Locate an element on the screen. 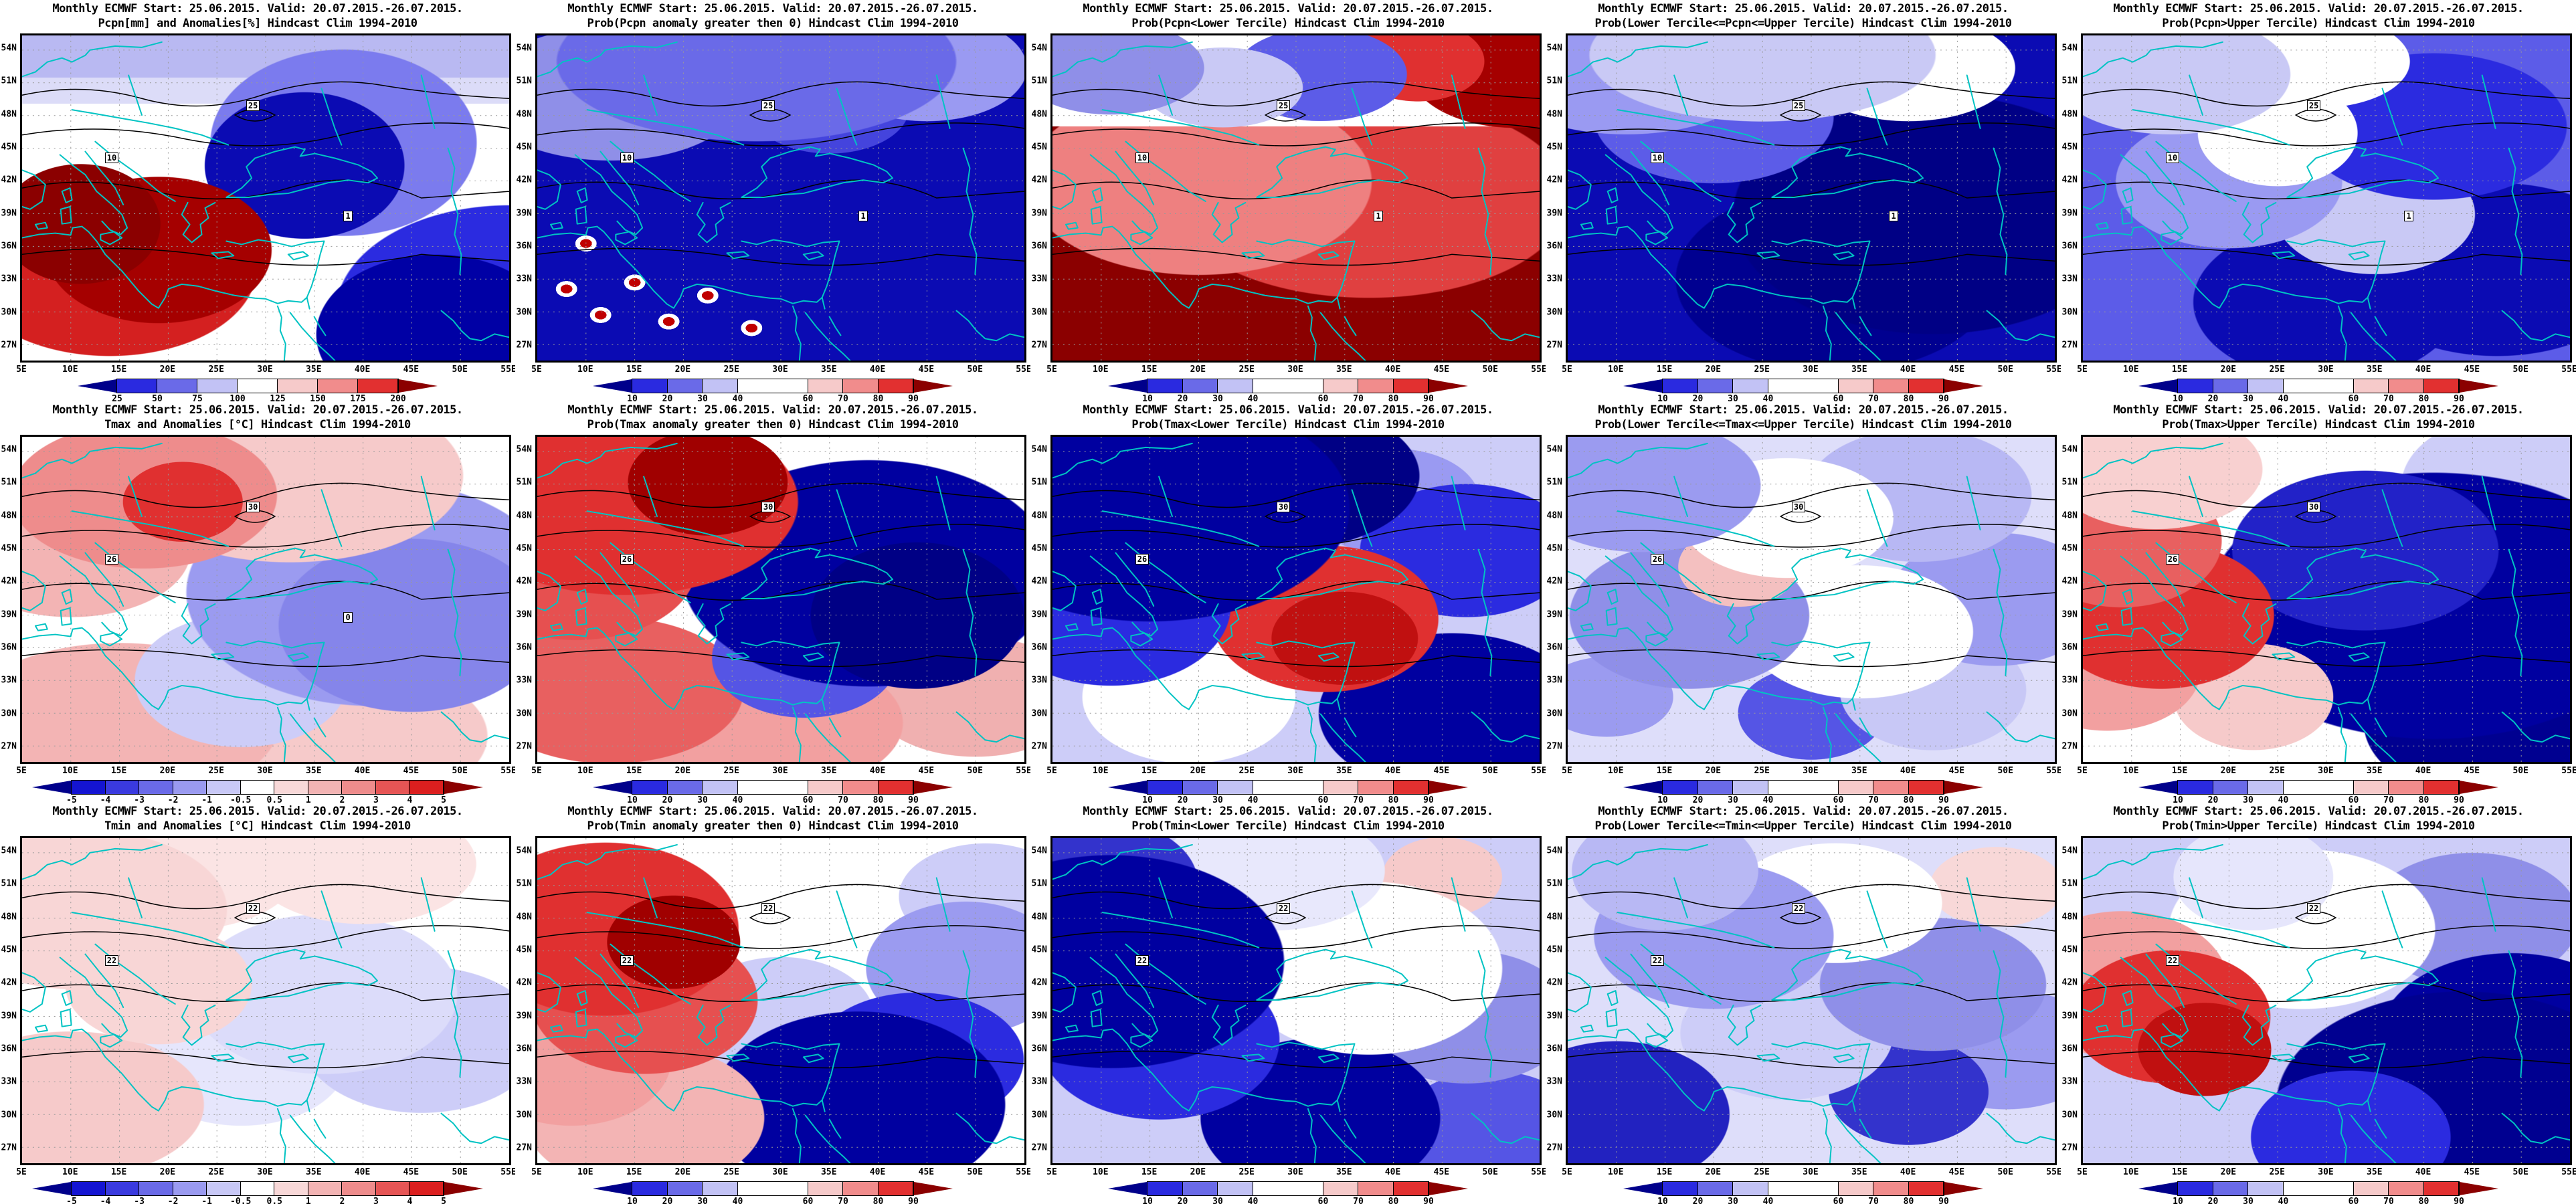 The width and height of the screenshot is (2576, 1204). colorbar-tick-label: 40 is located at coordinates (1253, 1200).